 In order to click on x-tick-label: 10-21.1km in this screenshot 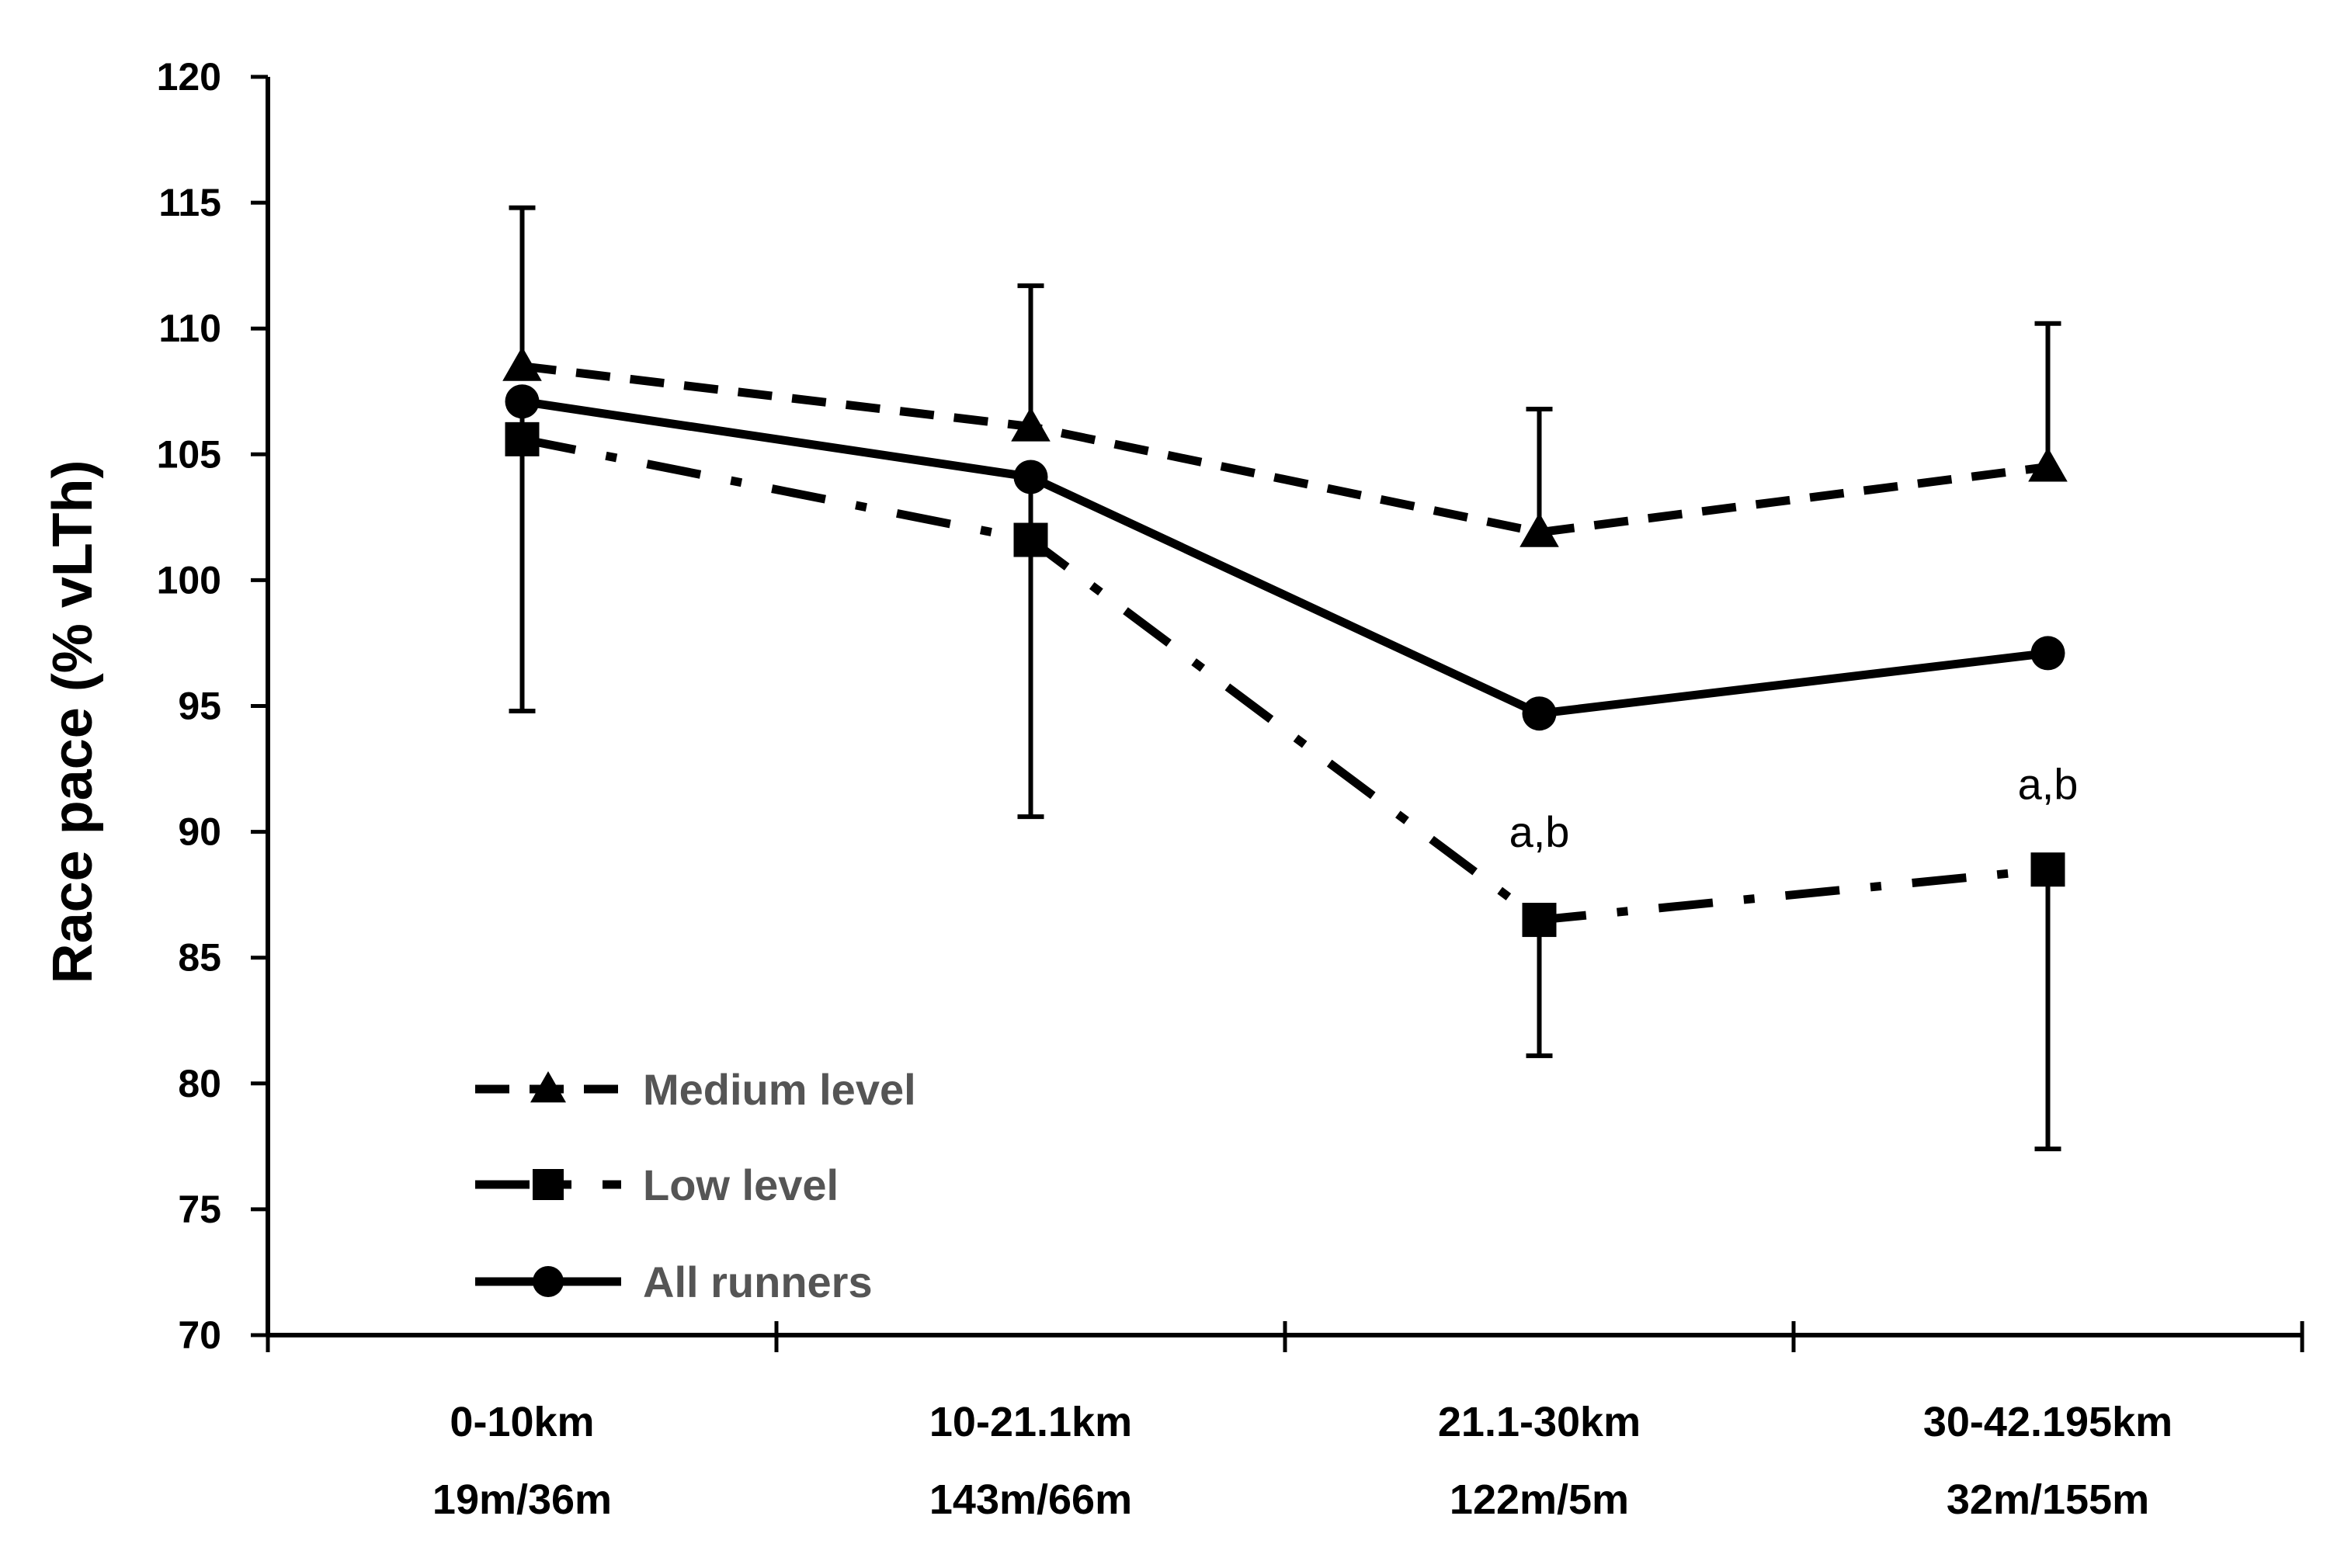, I will do `click(1030, 1422)`.